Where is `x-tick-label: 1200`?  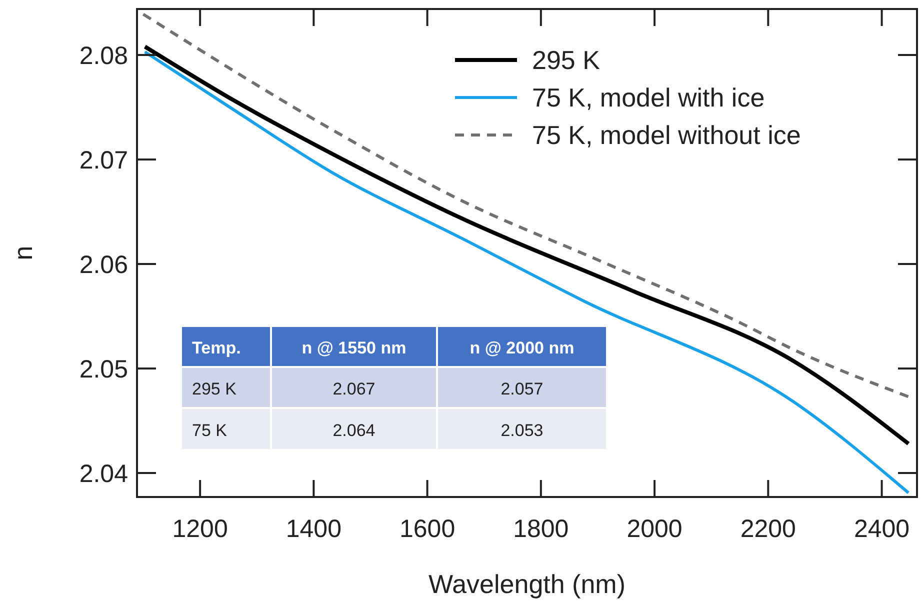
x-tick-label: 1200 is located at coordinates (200, 529).